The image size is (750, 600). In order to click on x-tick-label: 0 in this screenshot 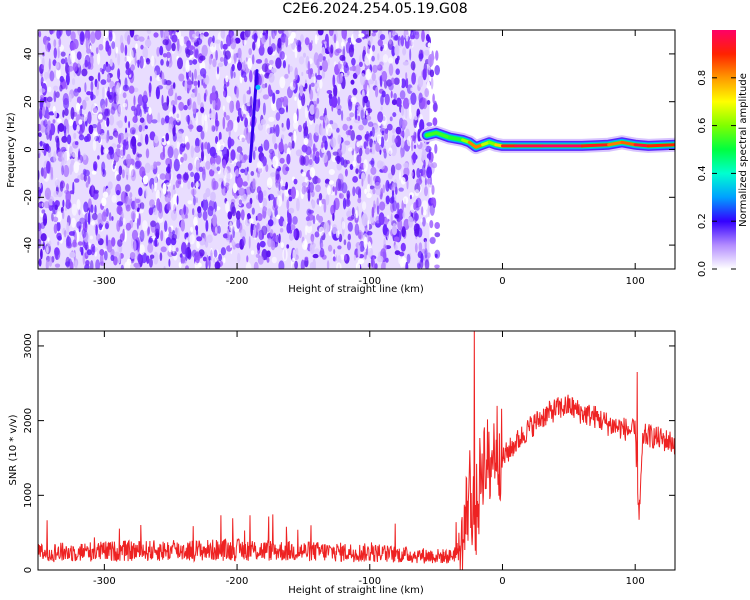, I will do `click(502, 281)`.